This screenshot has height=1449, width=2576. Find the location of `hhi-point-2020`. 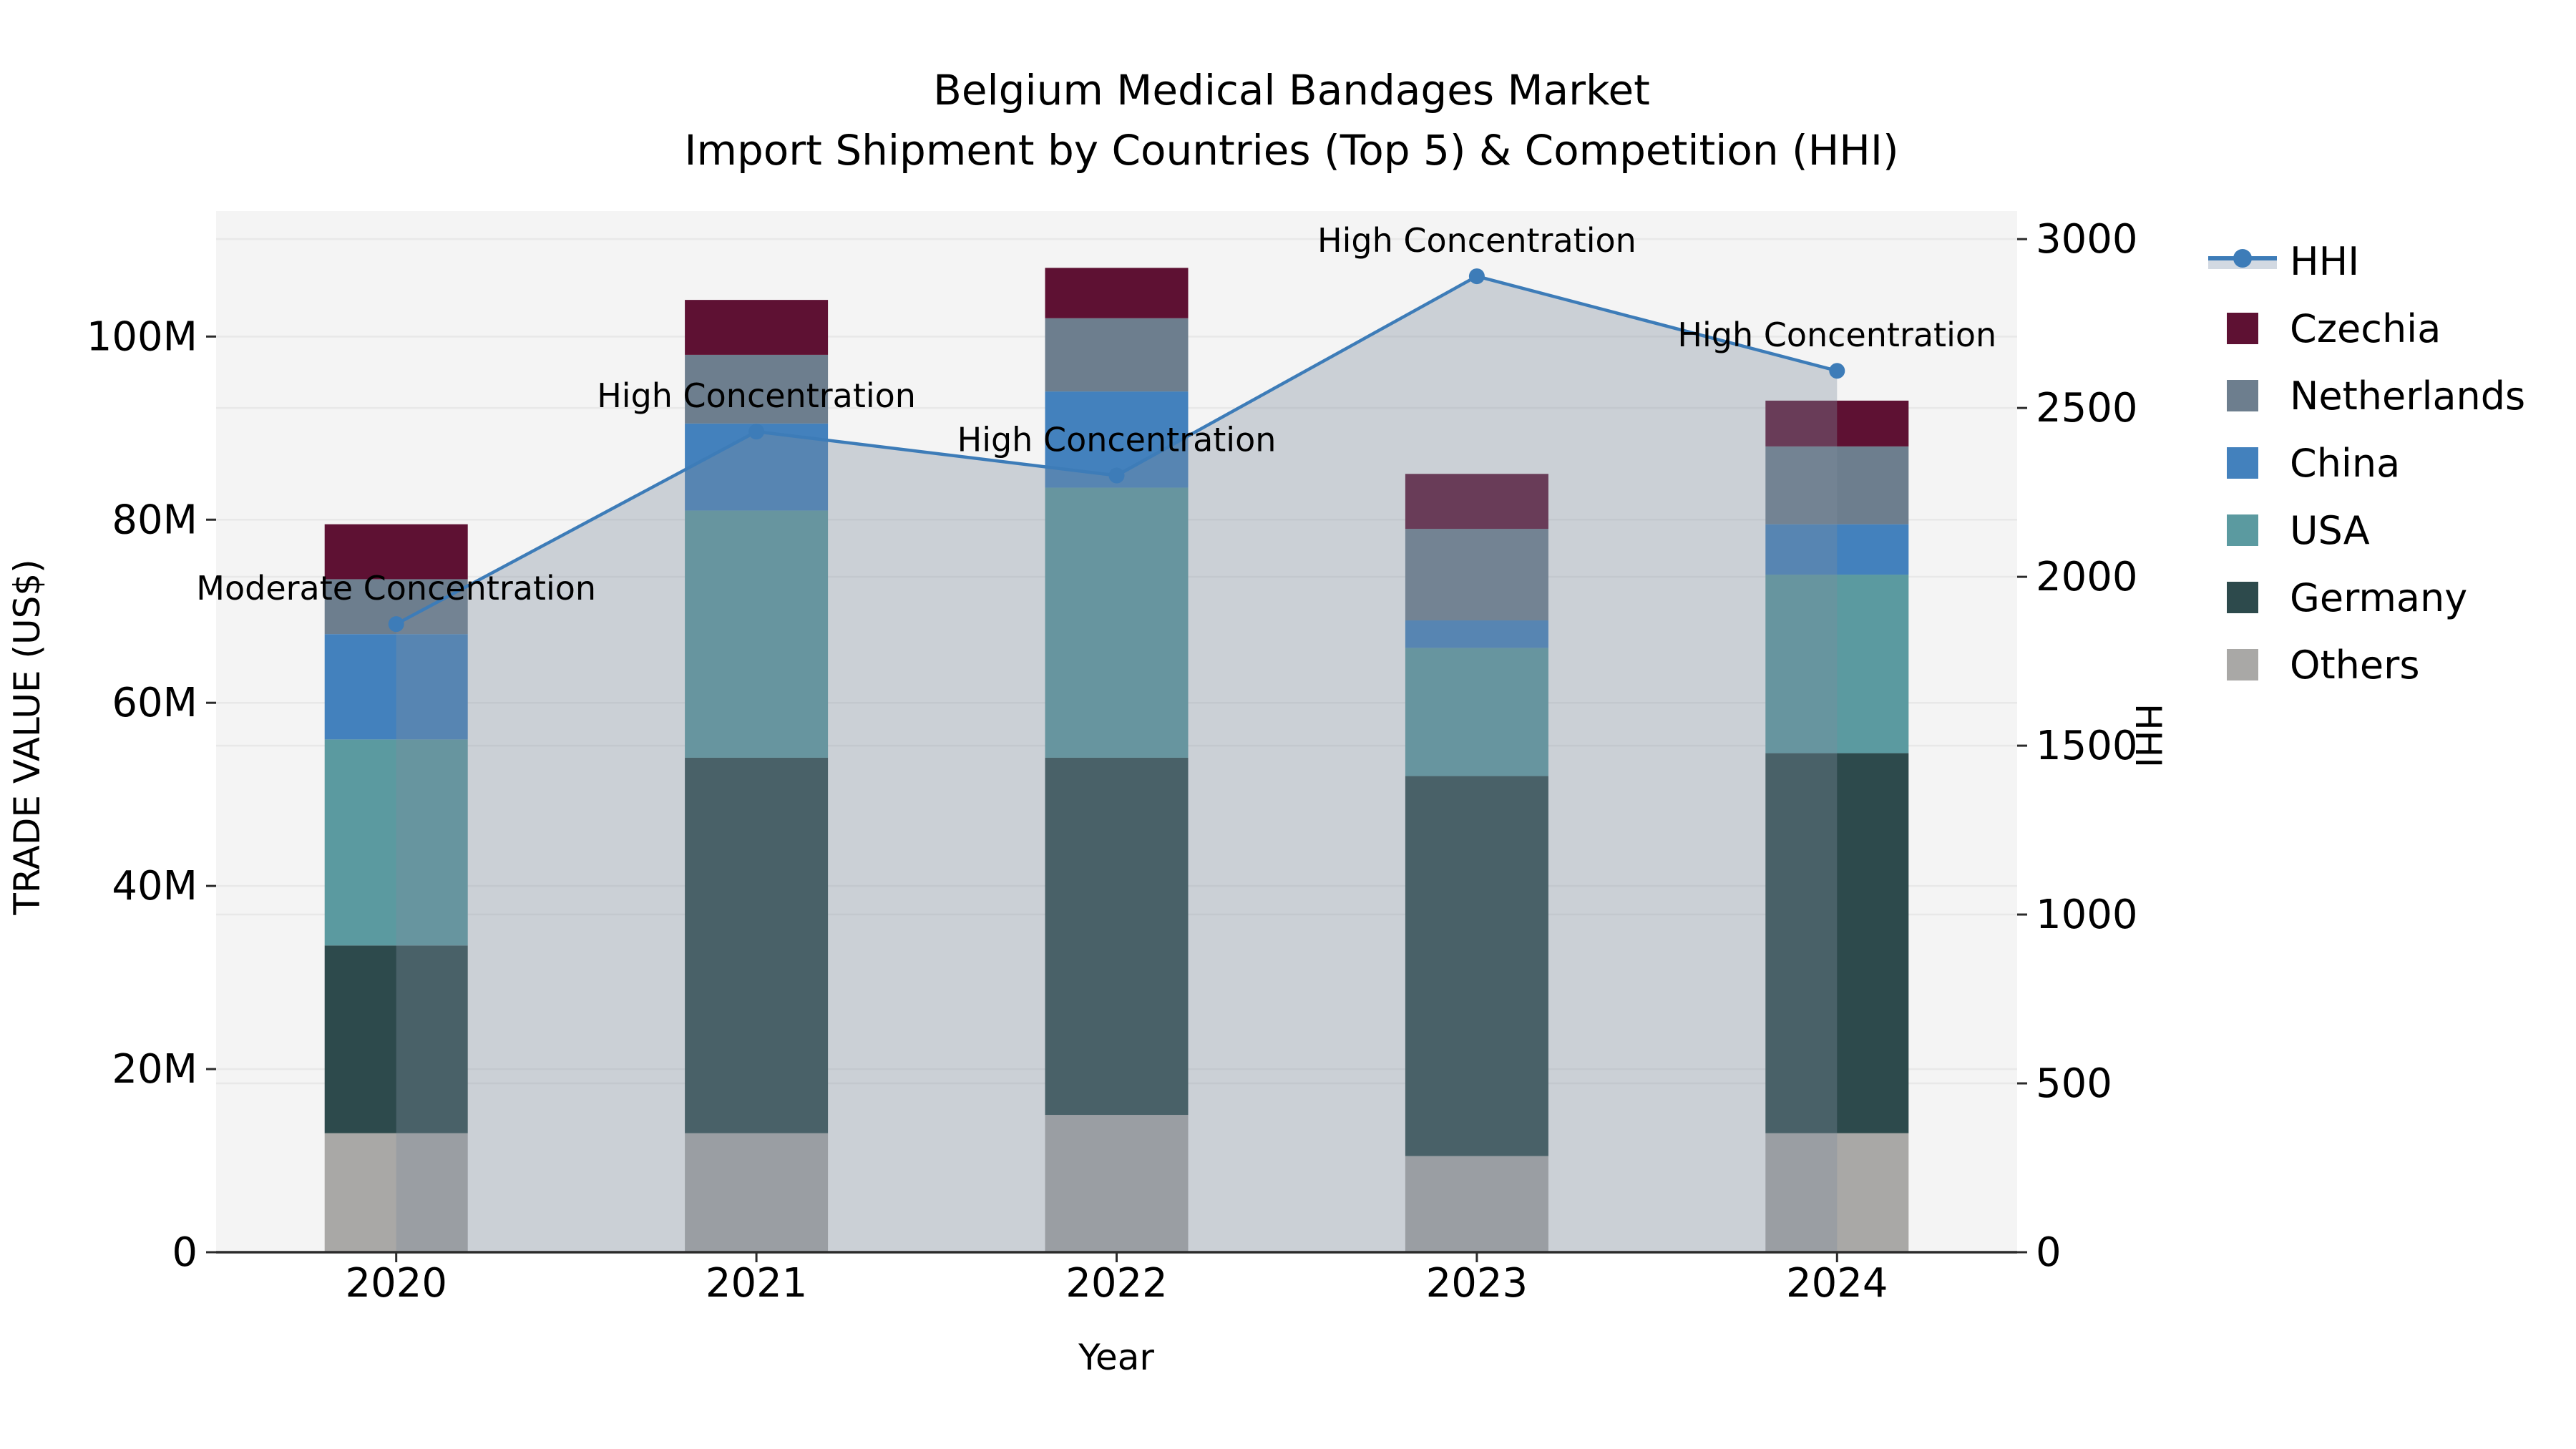

hhi-point-2020 is located at coordinates (396, 624).